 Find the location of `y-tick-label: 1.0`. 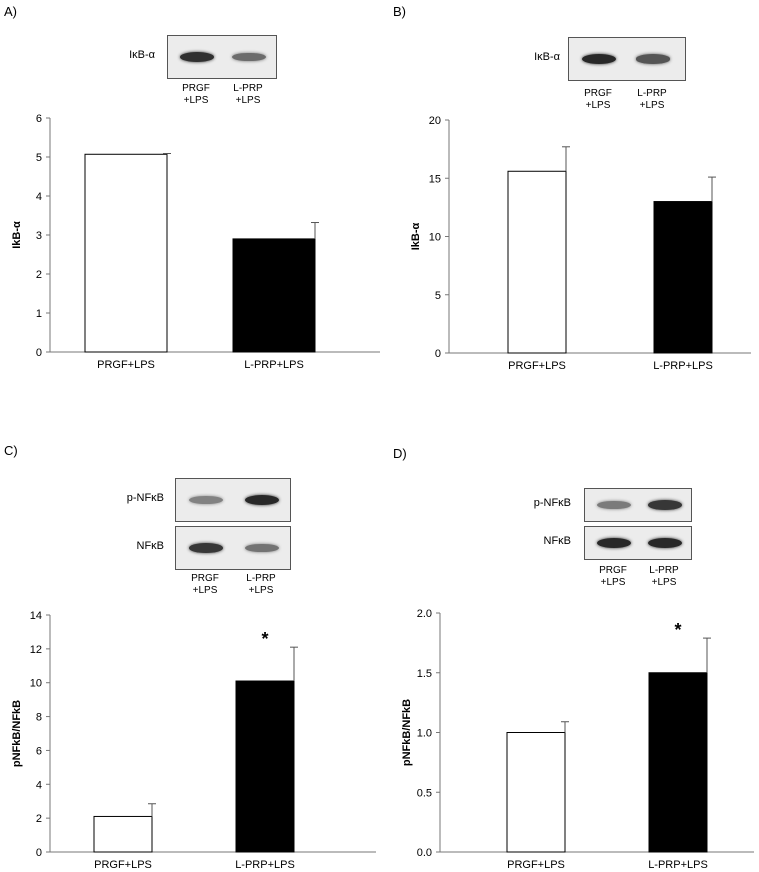

y-tick-label: 1.0 is located at coordinates (424, 734).